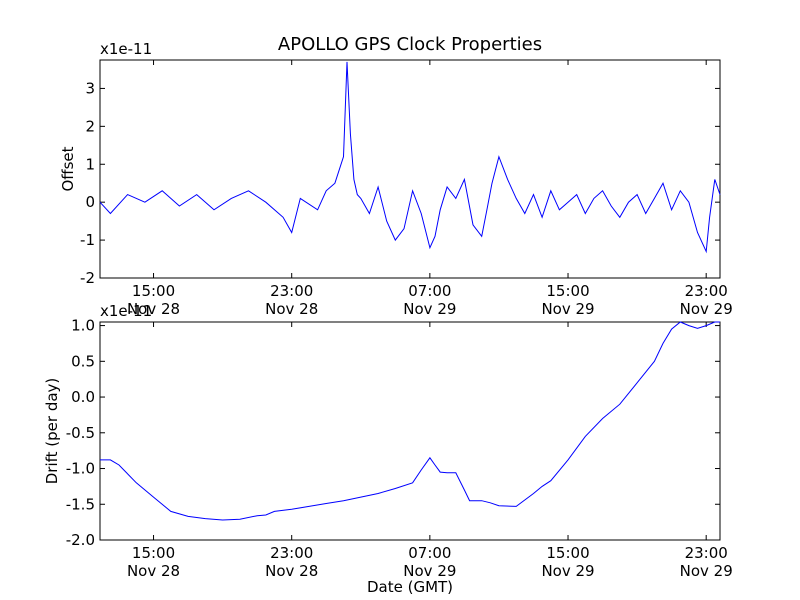 This screenshot has width=800, height=600. Describe the element at coordinates (83, 397) in the screenshot. I see `drift-ytick-label: 0.0` at that location.